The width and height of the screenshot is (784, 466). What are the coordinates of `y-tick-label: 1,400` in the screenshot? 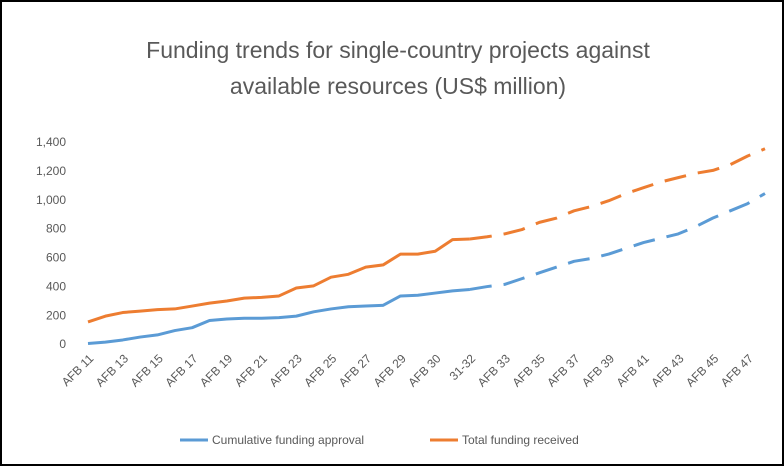 It's located at (51, 142).